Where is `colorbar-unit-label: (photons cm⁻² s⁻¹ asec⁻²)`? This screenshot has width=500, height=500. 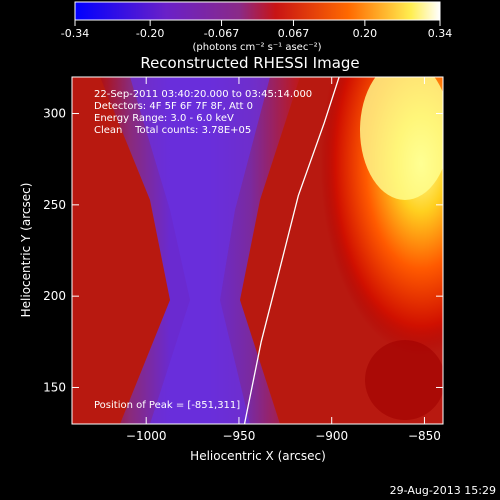
colorbar-unit-label: (photons cm⁻² s⁻¹ asec⁻²) is located at coordinates (256, 47).